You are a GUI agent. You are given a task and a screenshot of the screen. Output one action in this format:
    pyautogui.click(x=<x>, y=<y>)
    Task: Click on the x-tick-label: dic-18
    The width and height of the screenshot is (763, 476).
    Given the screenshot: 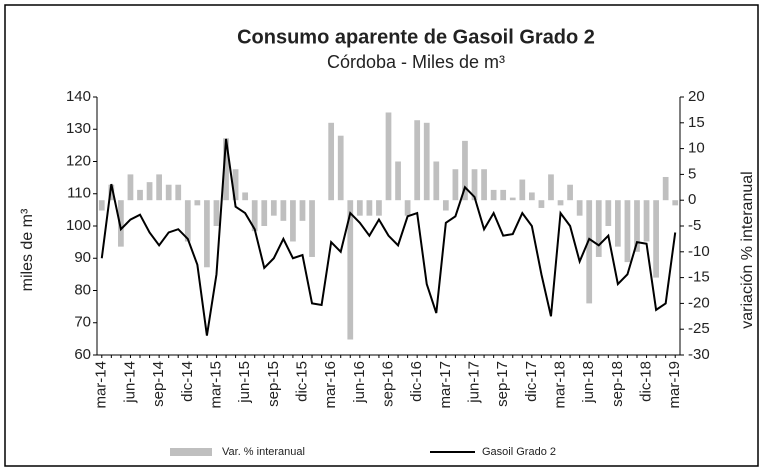 What is the action you would take?
    pyautogui.click(x=646, y=381)
    